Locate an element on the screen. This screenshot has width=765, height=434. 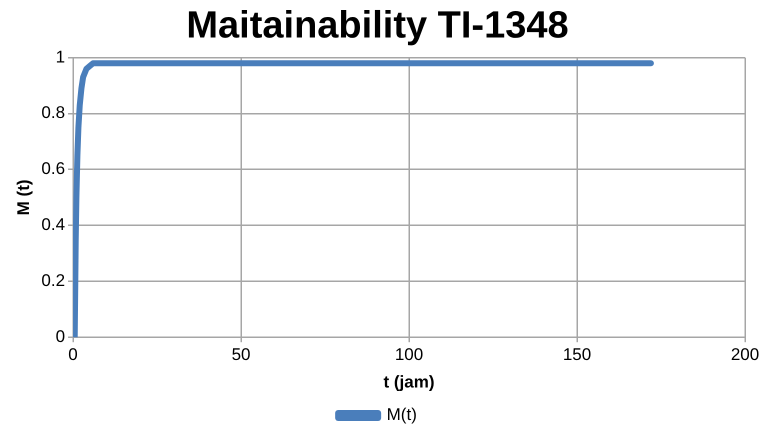
y-tick-label: 0.8 is located at coordinates (53, 112).